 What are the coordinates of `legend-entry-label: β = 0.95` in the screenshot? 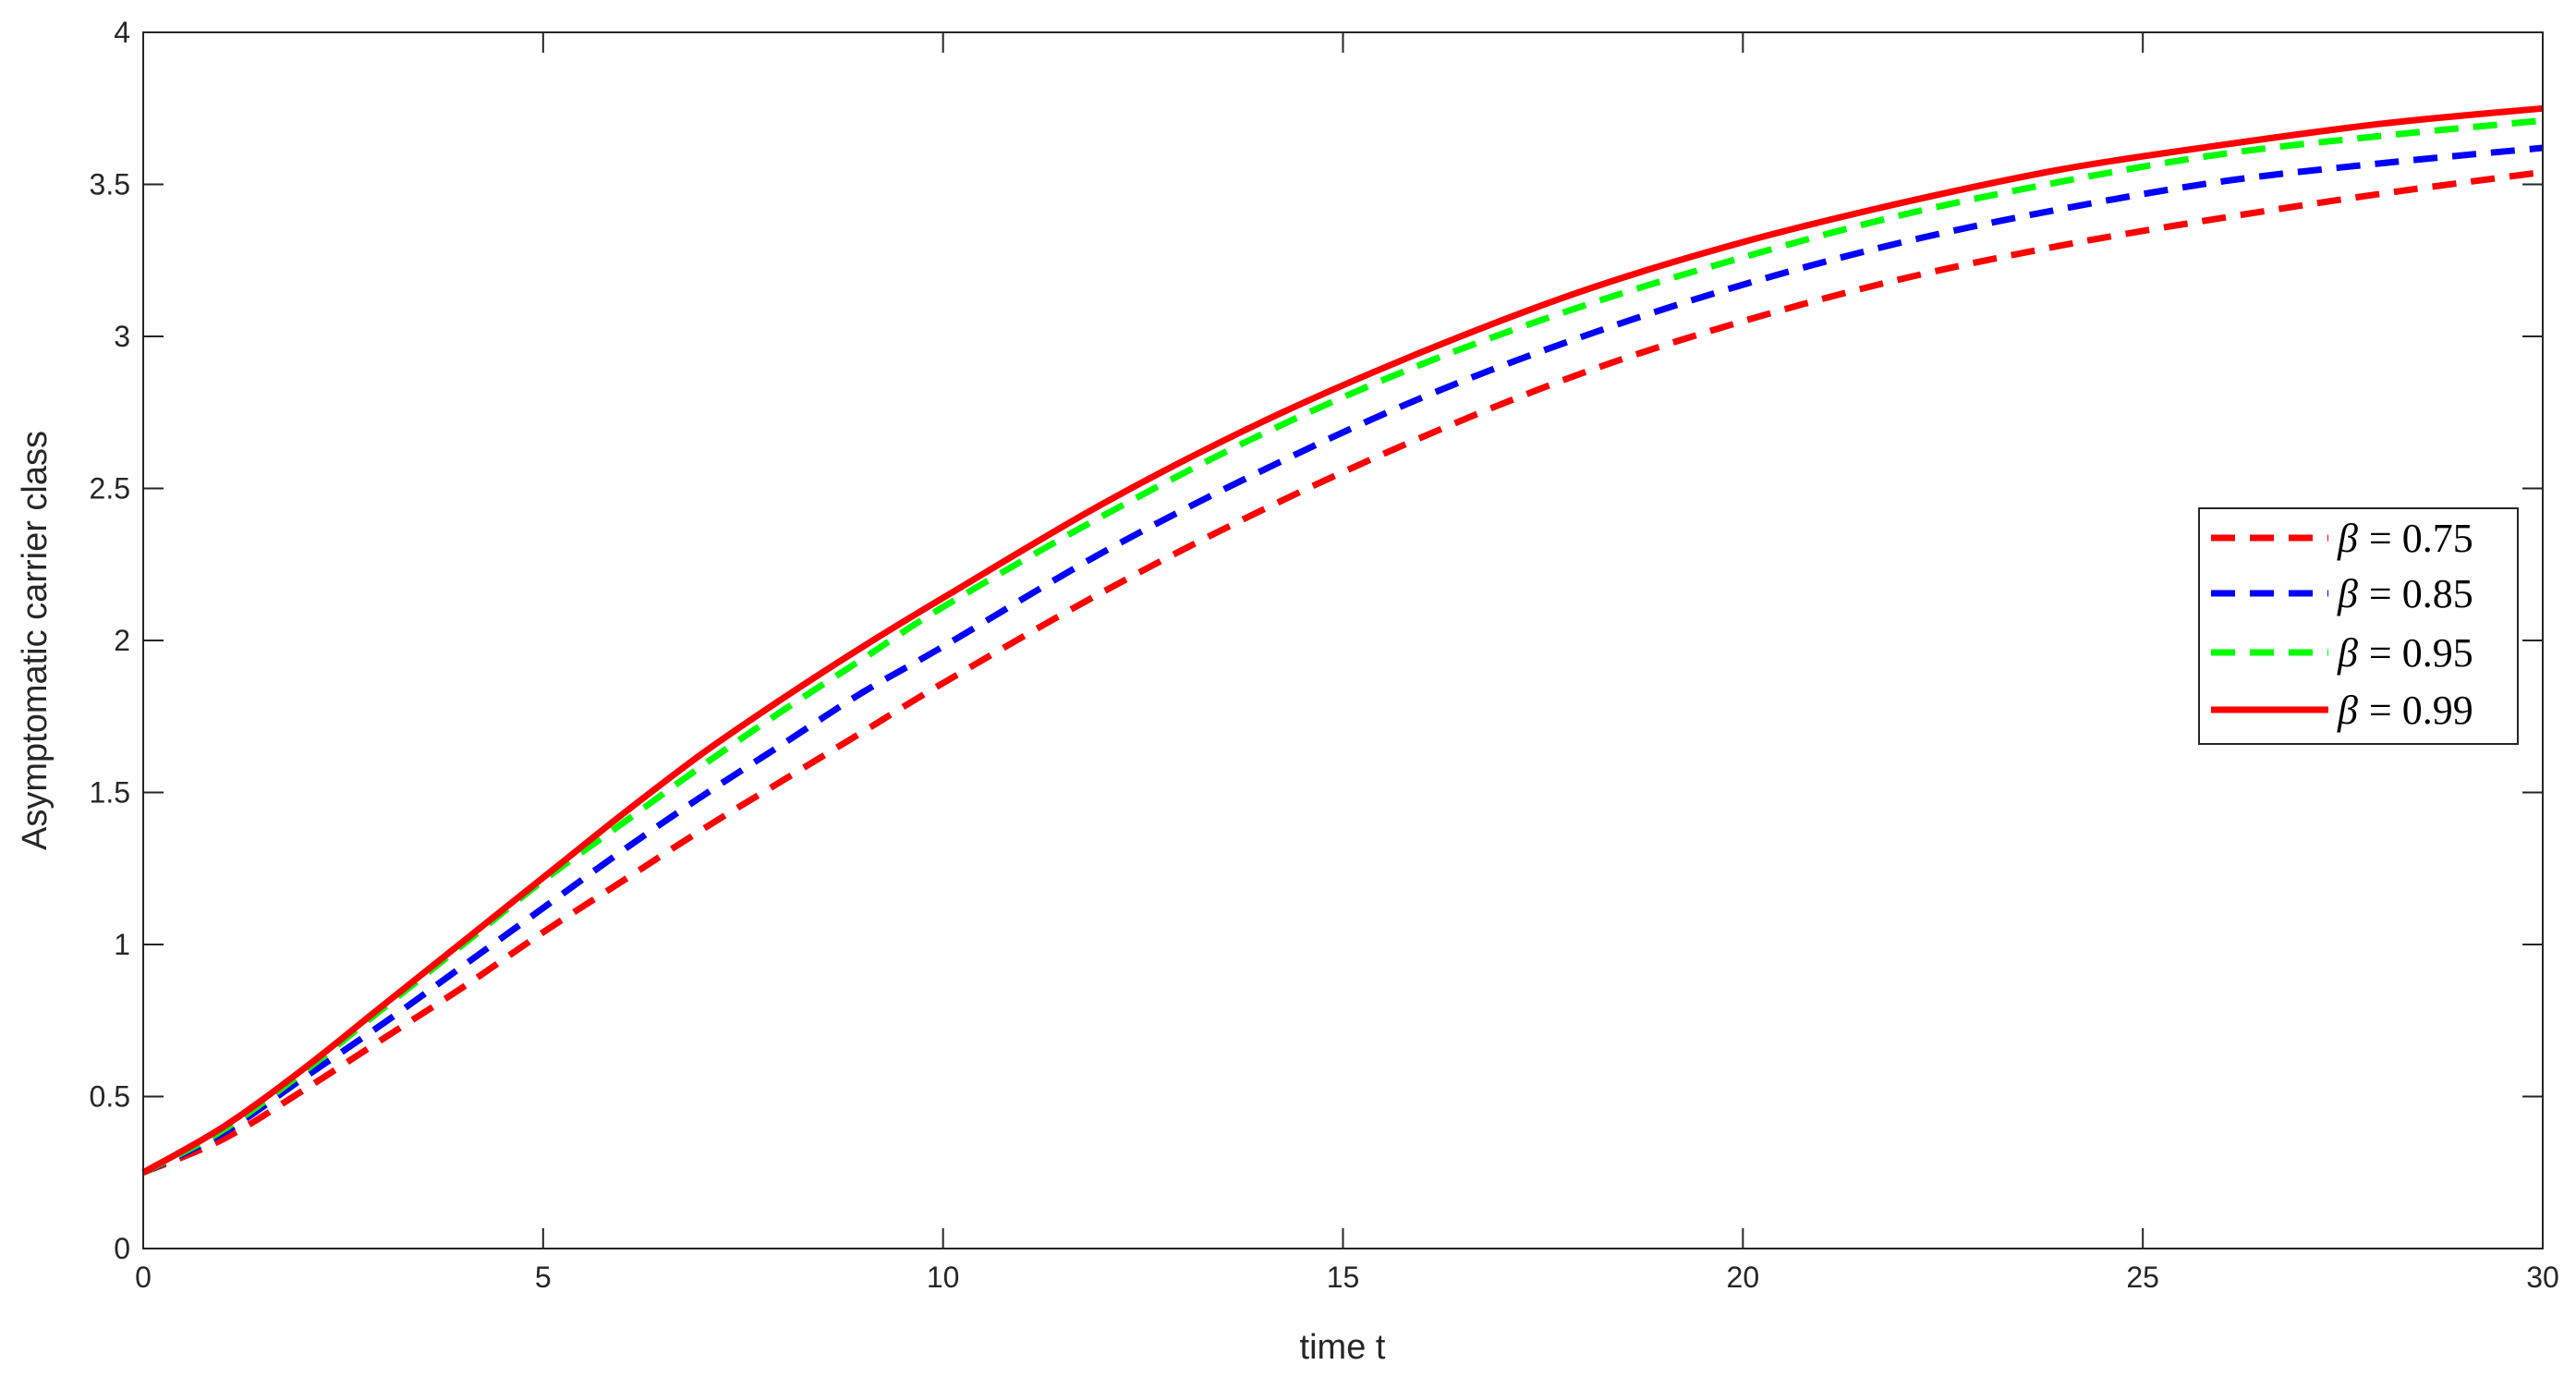 It's located at (2405, 653).